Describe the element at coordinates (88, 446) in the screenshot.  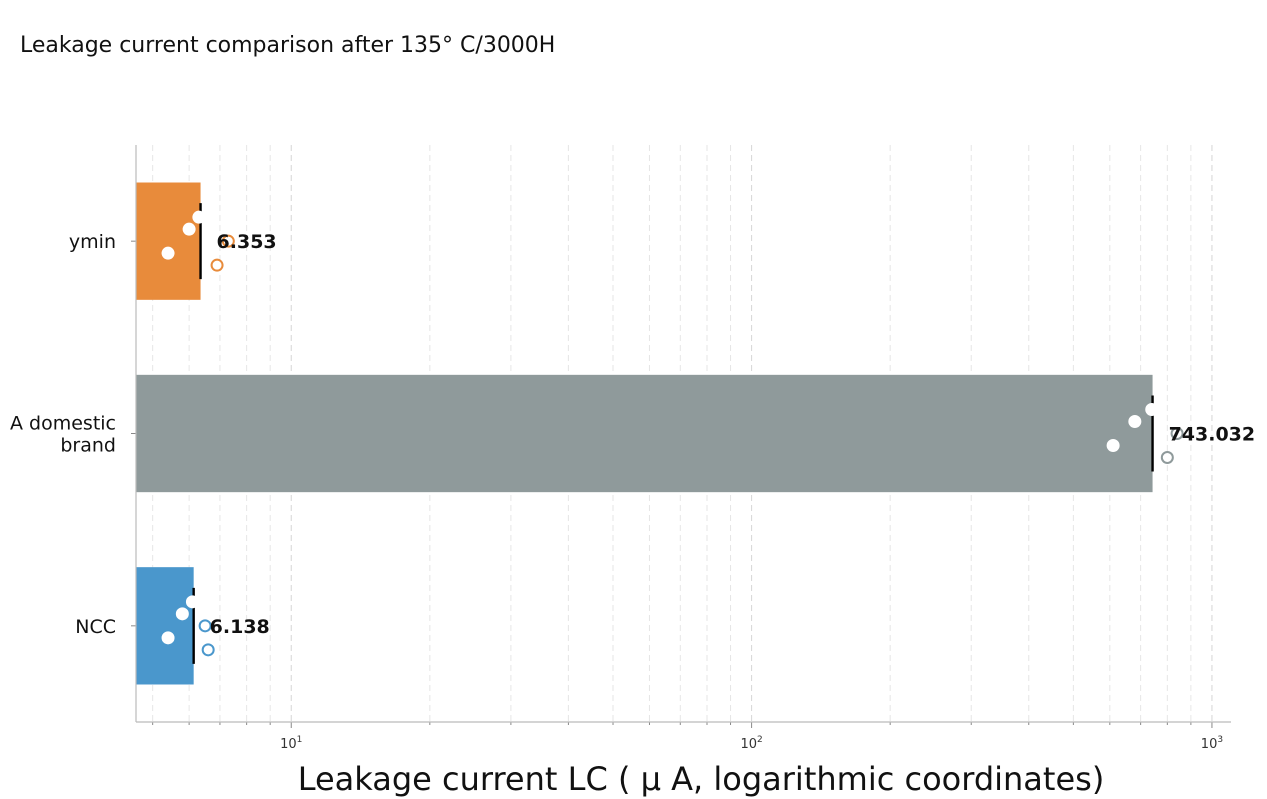
I see `category-label: brand` at that location.